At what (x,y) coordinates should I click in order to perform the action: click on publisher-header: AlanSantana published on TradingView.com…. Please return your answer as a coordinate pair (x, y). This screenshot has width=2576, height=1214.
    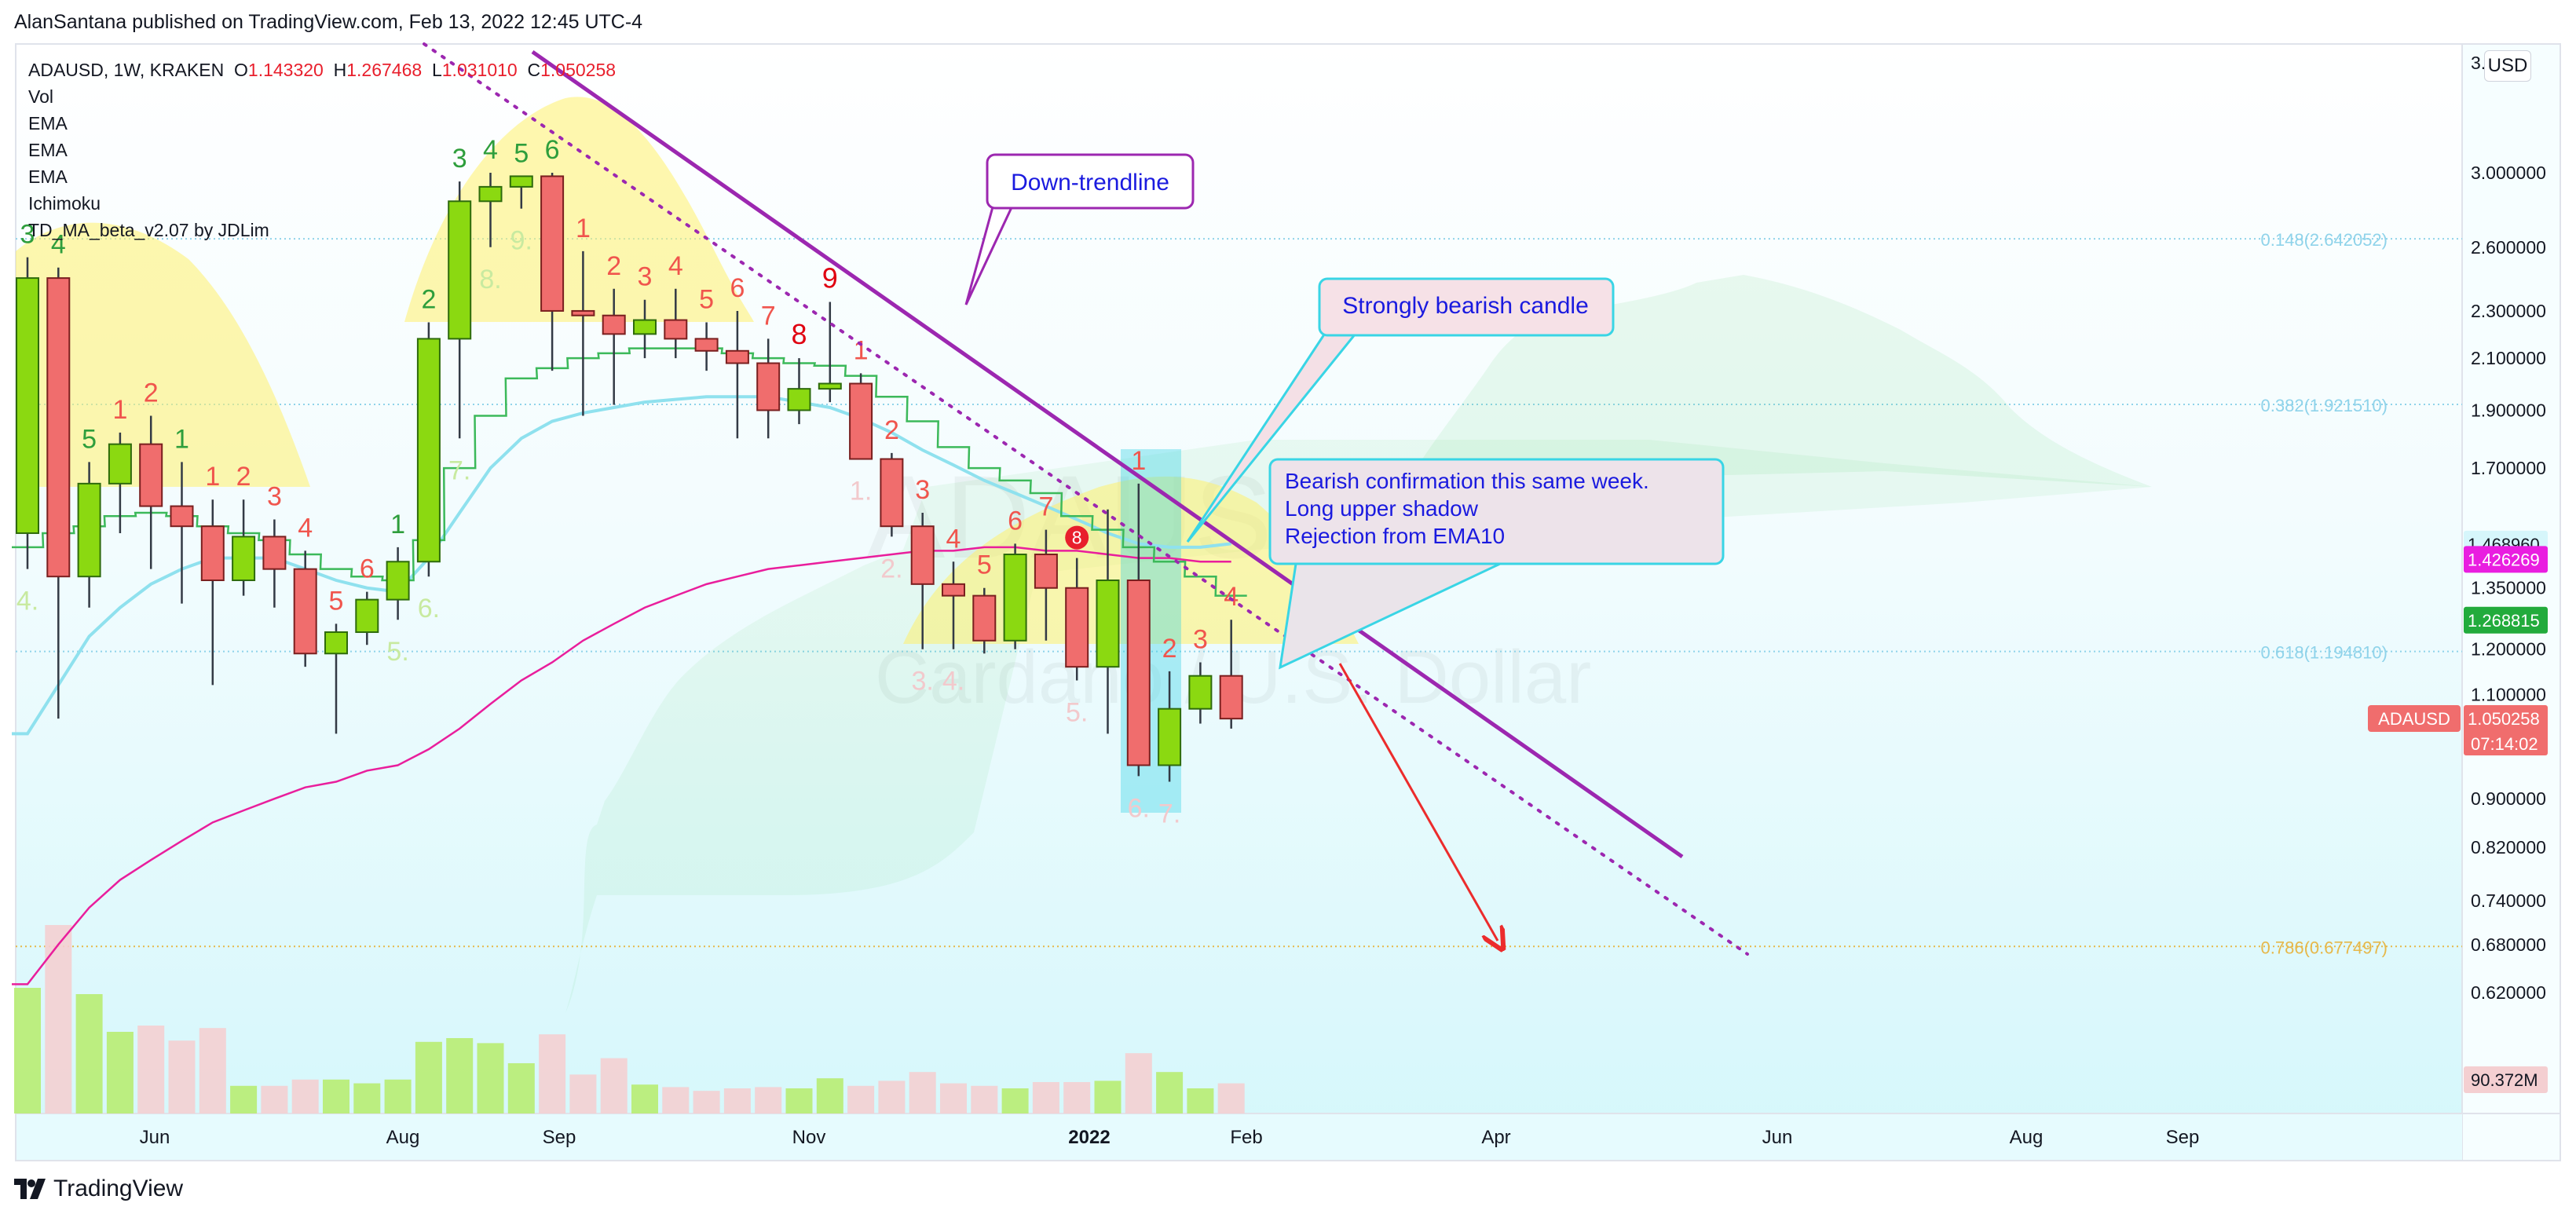
    Looking at the image, I should click on (328, 22).